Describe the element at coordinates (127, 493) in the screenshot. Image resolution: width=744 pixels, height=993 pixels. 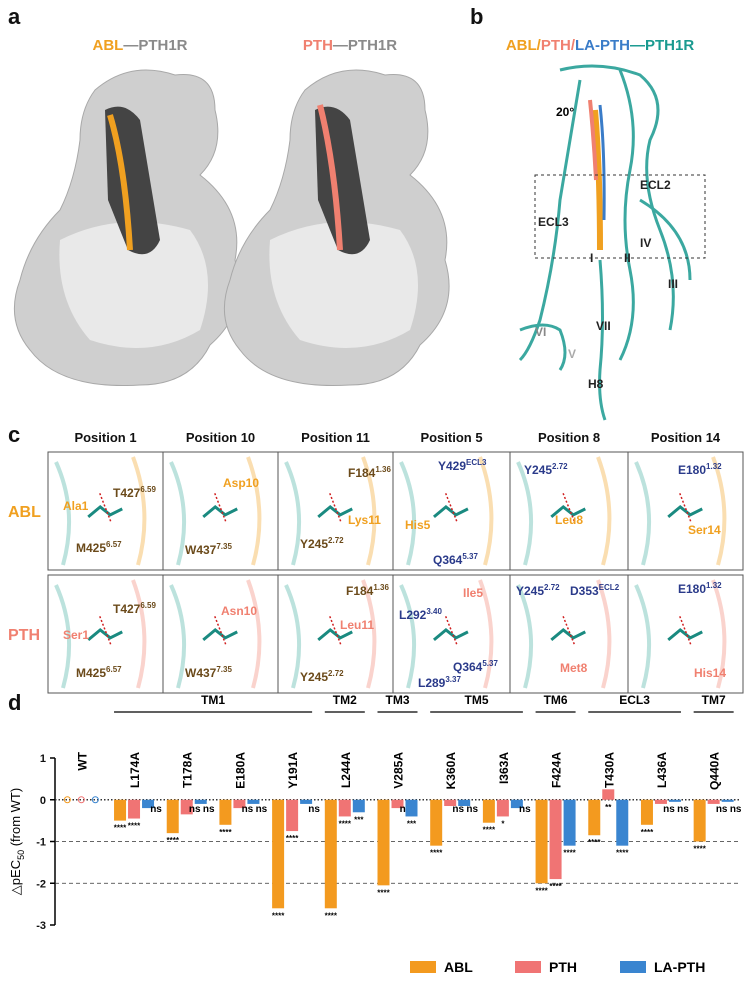
I see `residue-name: T427` at that location.